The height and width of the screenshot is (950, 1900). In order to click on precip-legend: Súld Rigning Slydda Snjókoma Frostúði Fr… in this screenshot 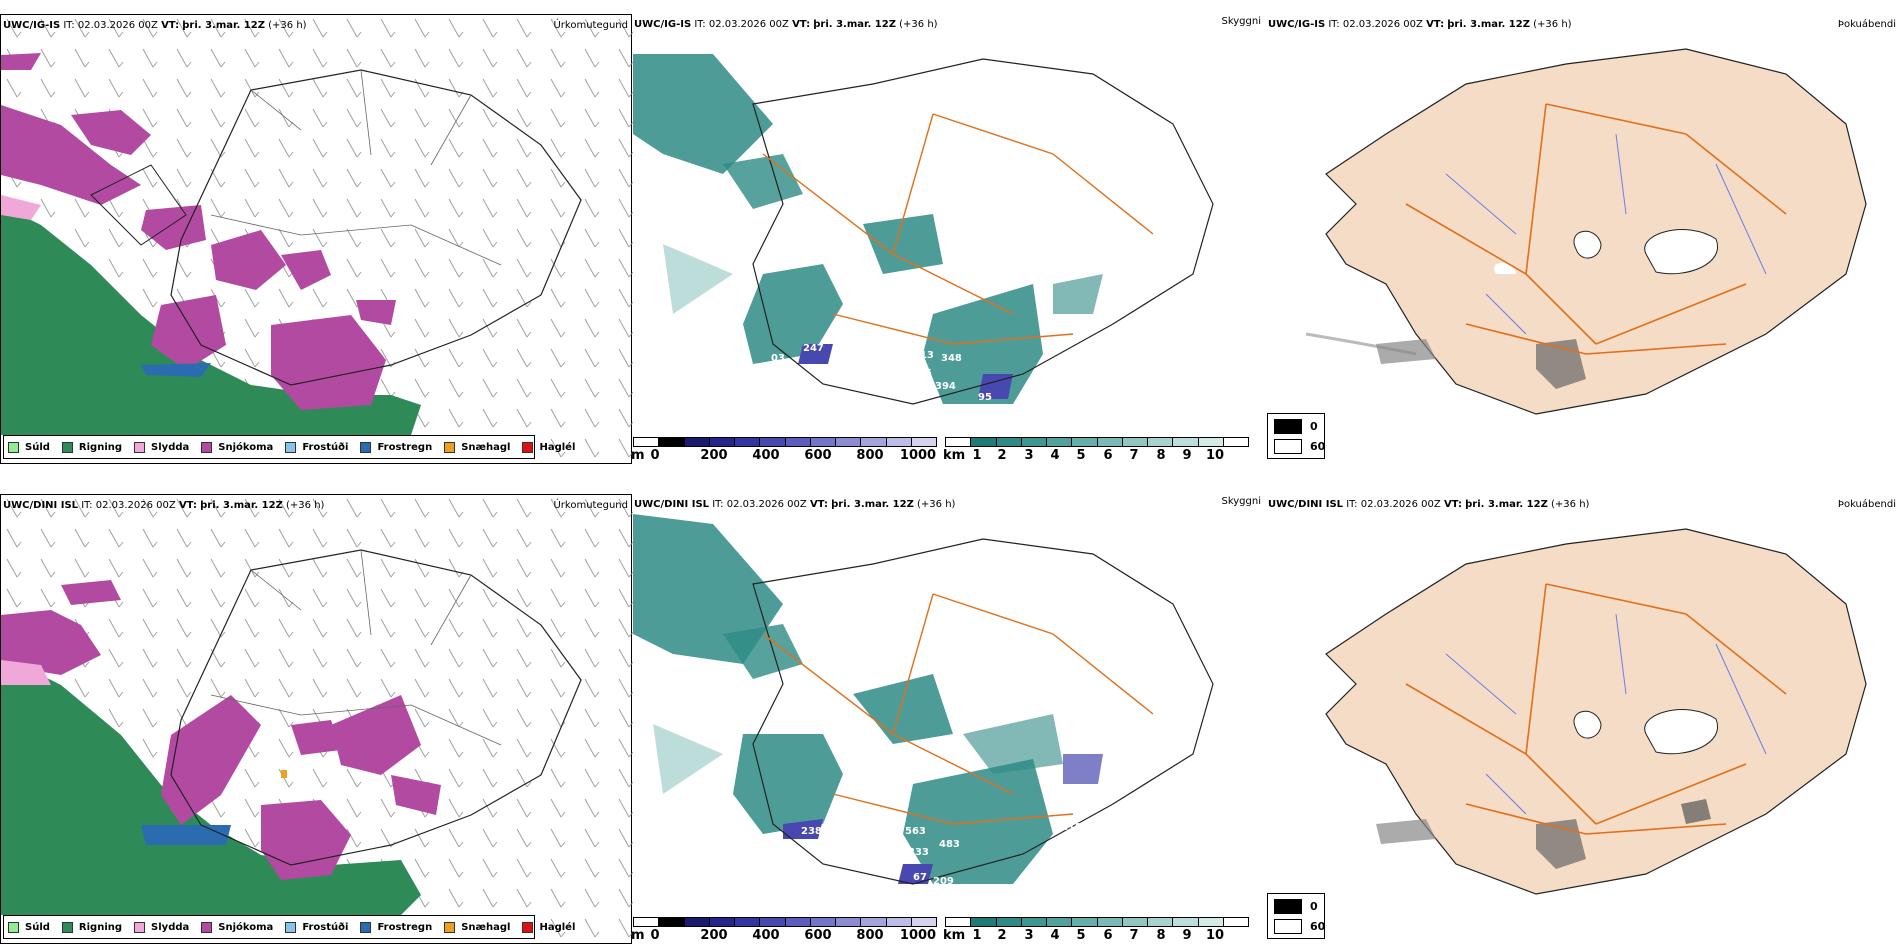, I will do `click(289, 447)`.